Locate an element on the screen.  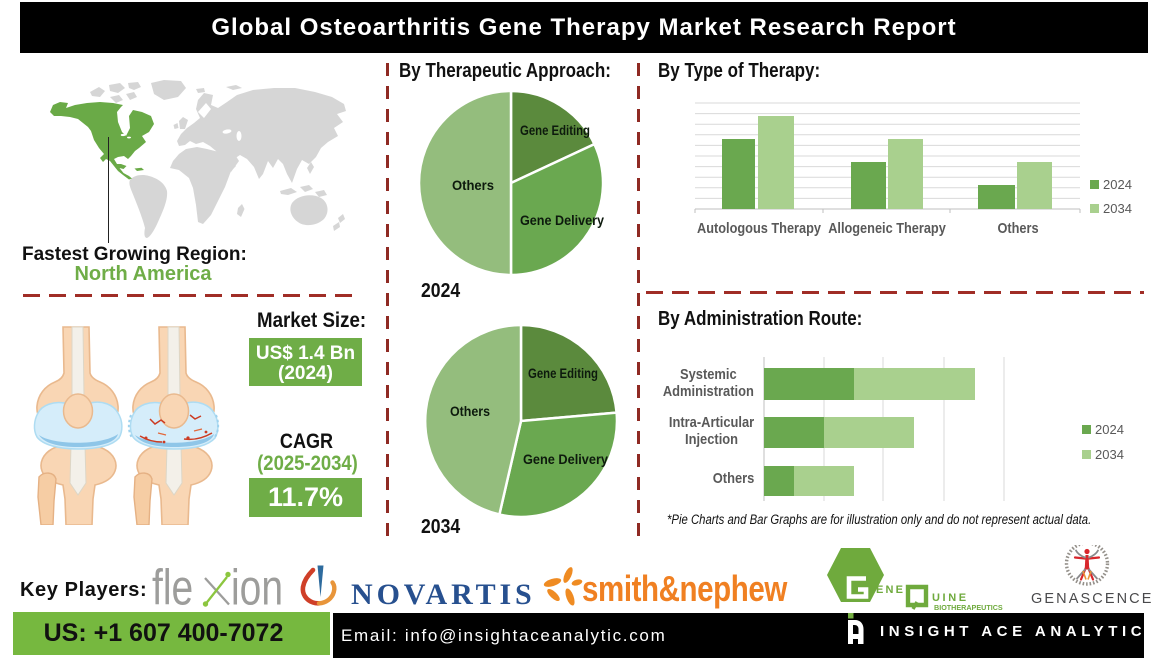
svg-text: ion is located at coordinates (257, 586).